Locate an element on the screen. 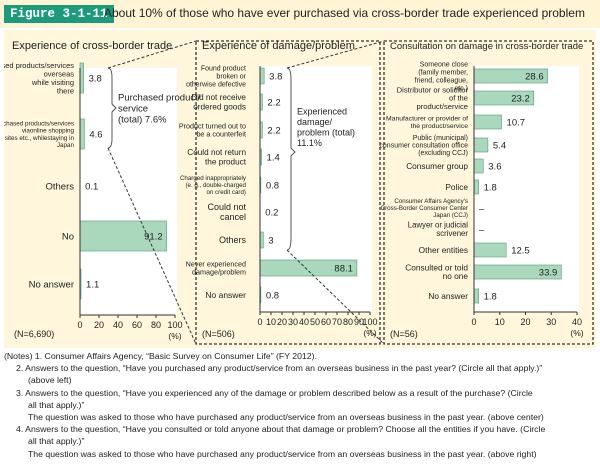 The height and width of the screenshot is (471, 600). panel-title: Experience of cross-border trade is located at coordinates (92, 46).